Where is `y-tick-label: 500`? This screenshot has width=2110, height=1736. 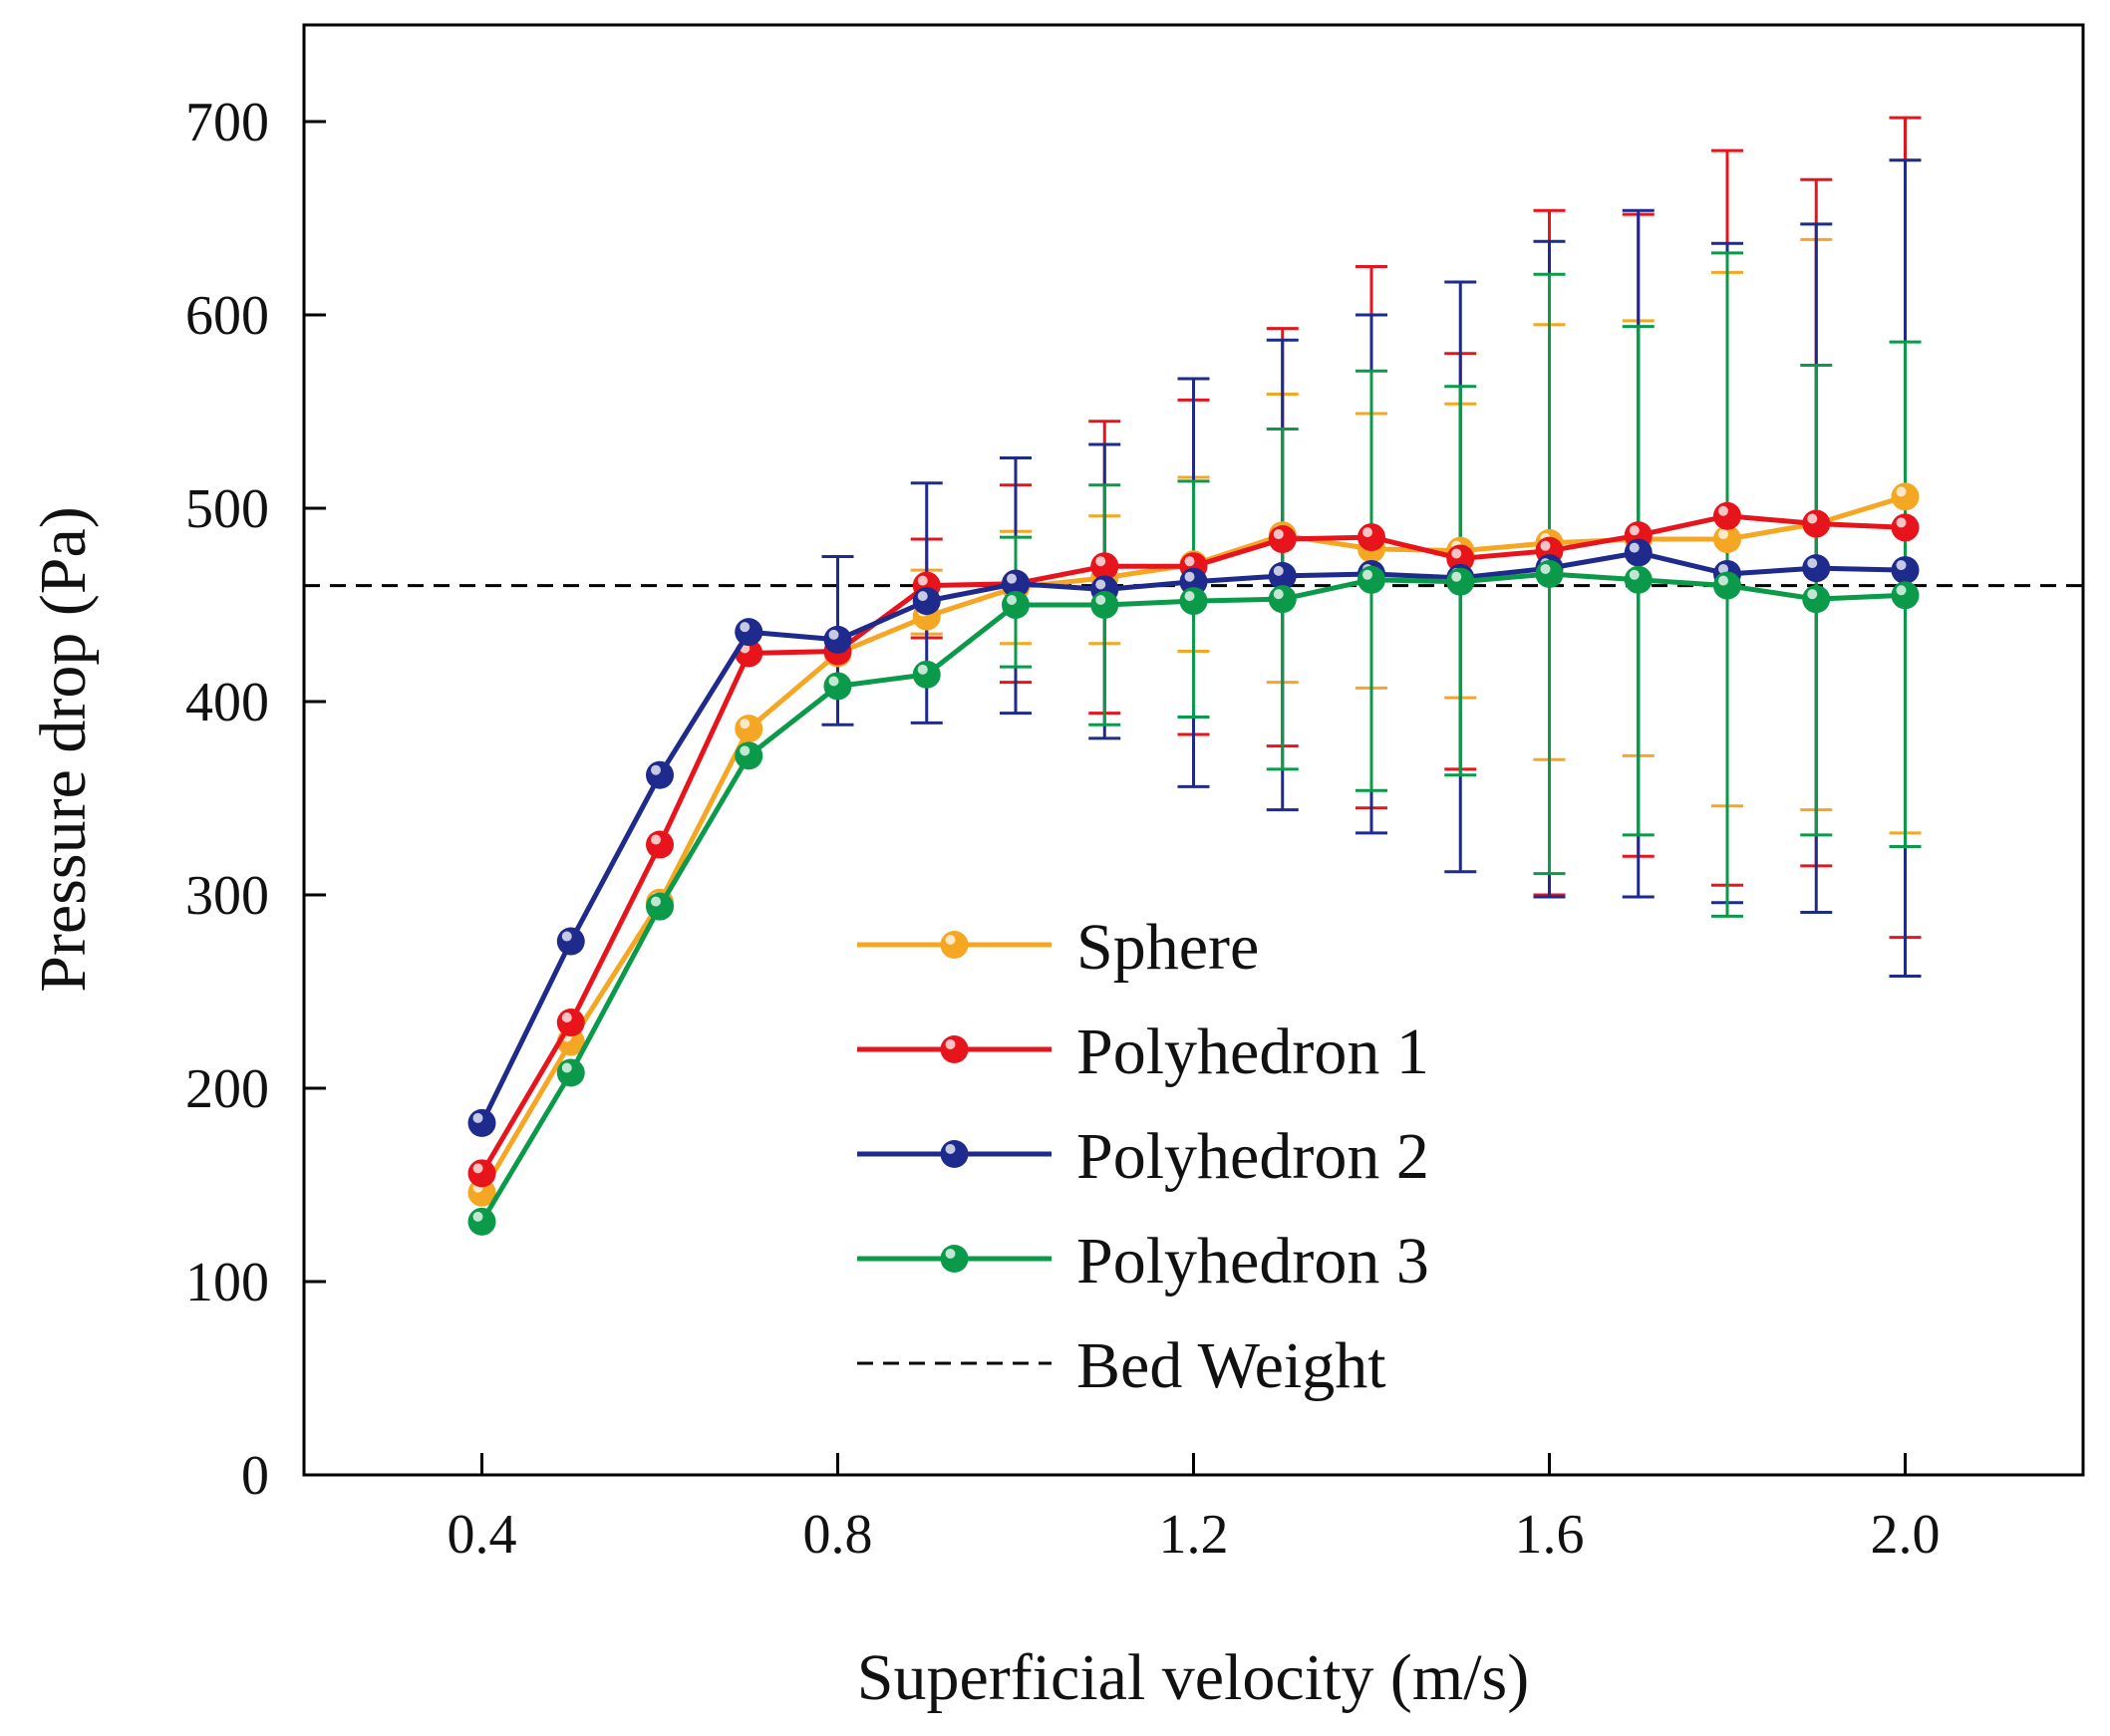 y-tick-label: 500 is located at coordinates (227, 509).